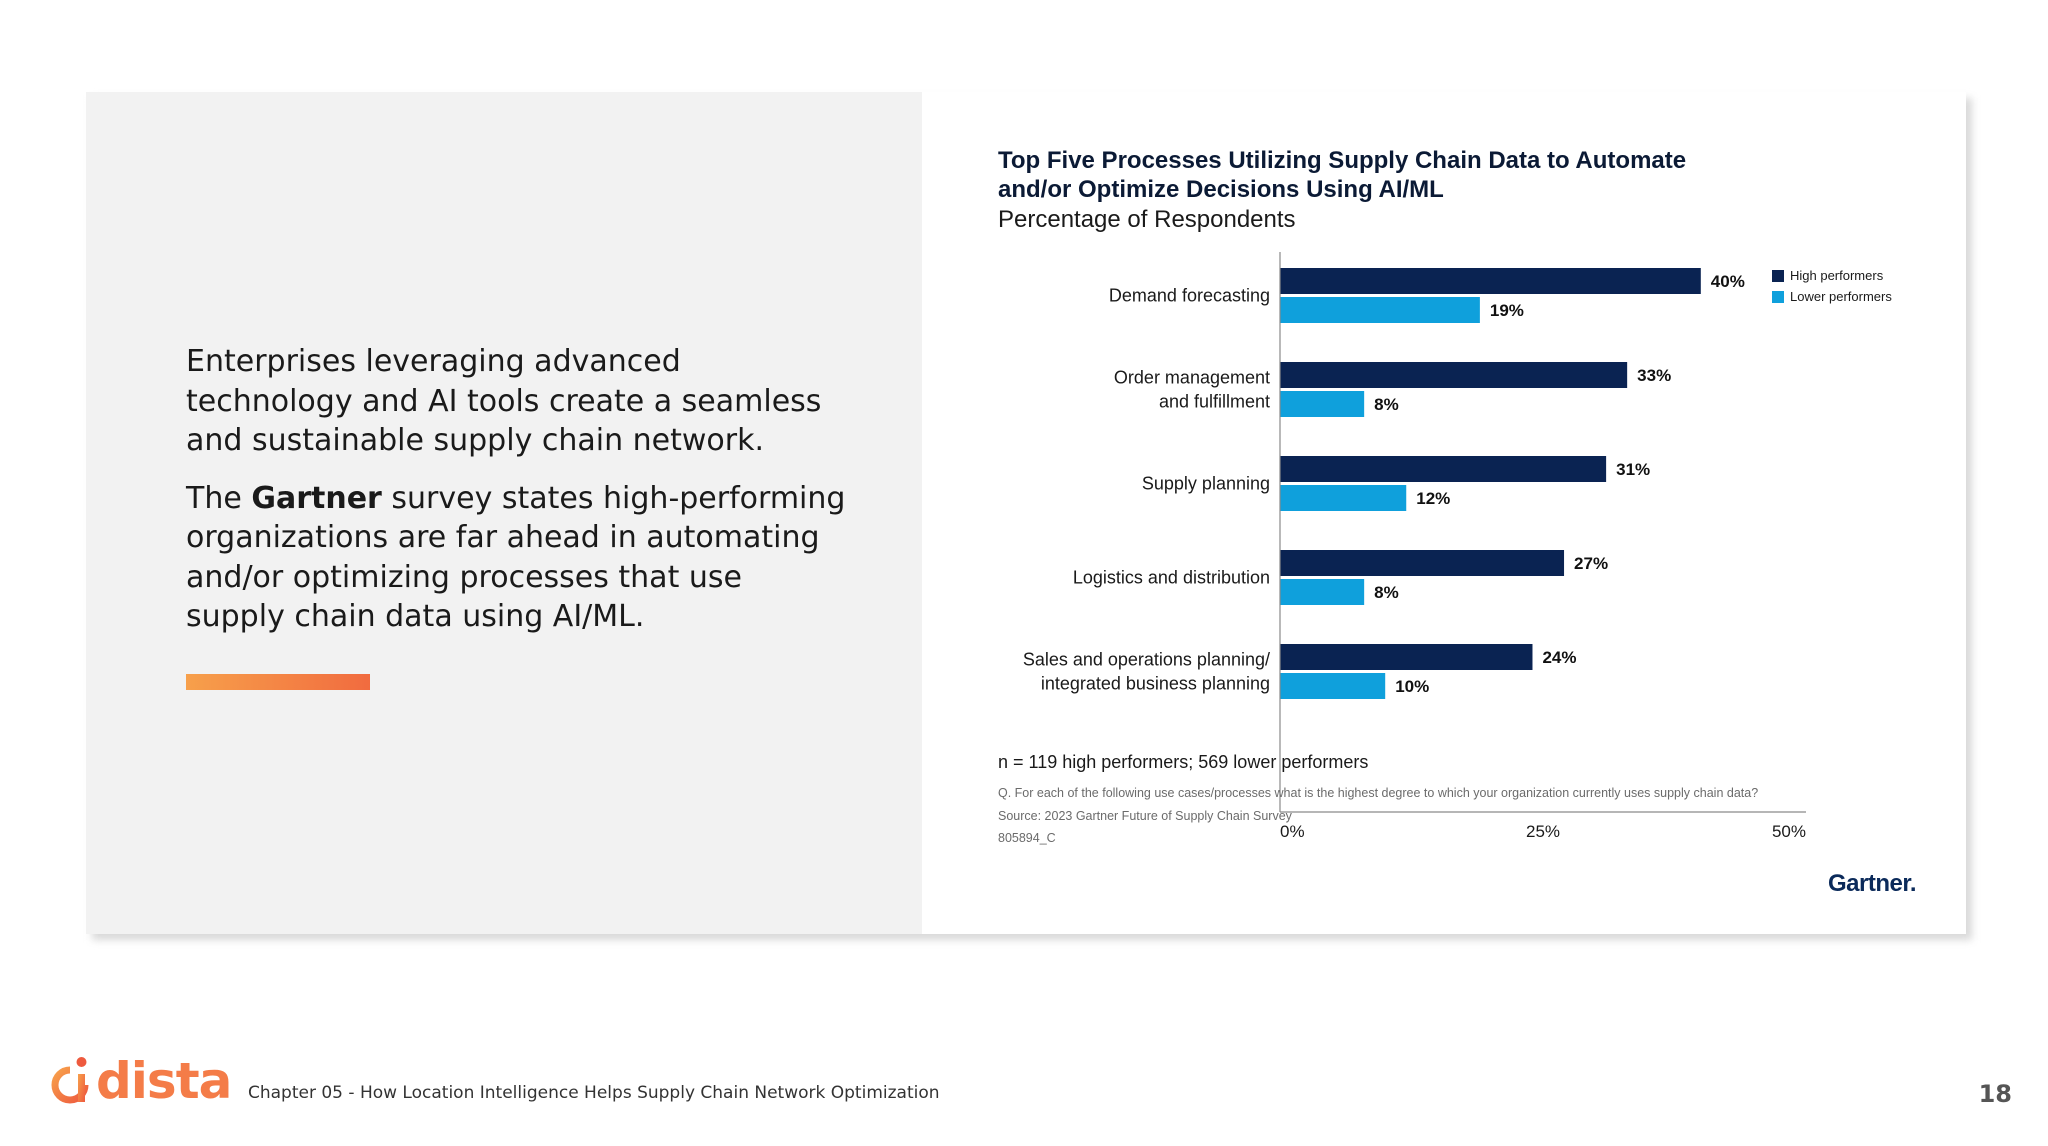 The height and width of the screenshot is (1146, 2048). Describe the element at coordinates (1292, 831) in the screenshot. I see `x-tick-label-0: 0%` at that location.